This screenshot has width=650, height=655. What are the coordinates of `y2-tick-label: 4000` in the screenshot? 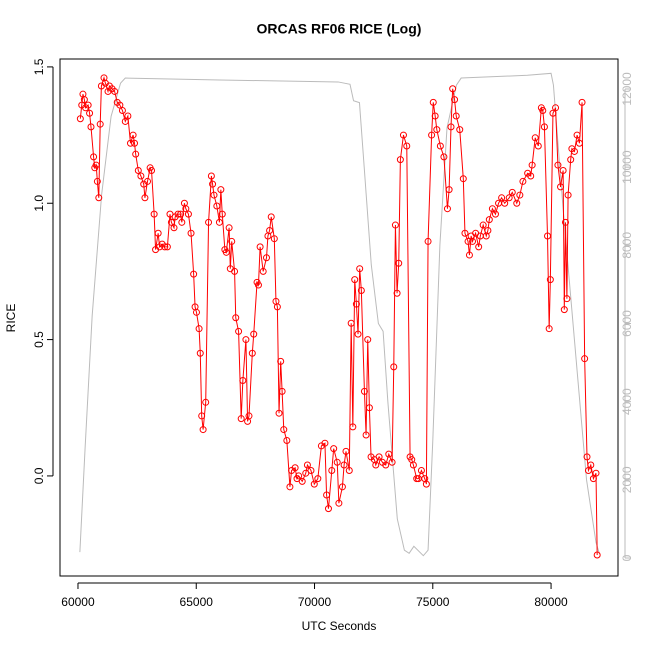 It's located at (627, 401).